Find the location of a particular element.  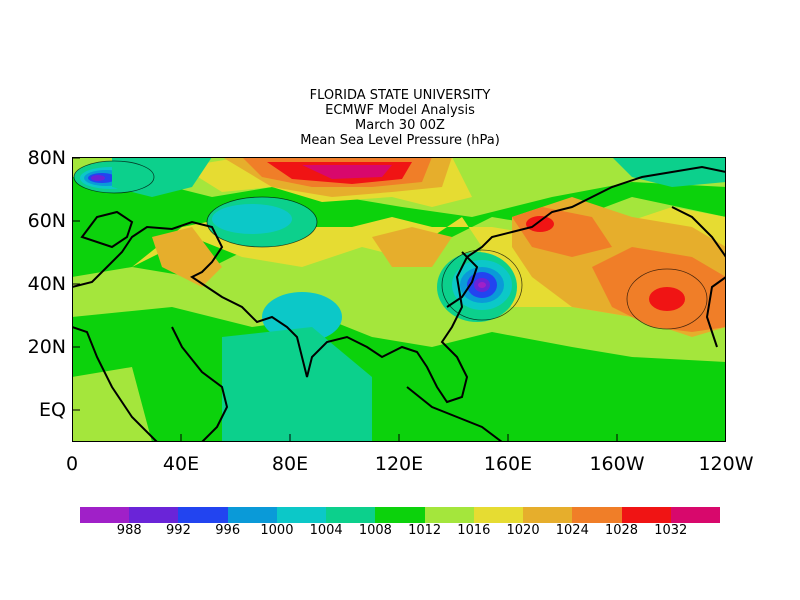

colorbar-label: 992 is located at coordinates (178, 530).